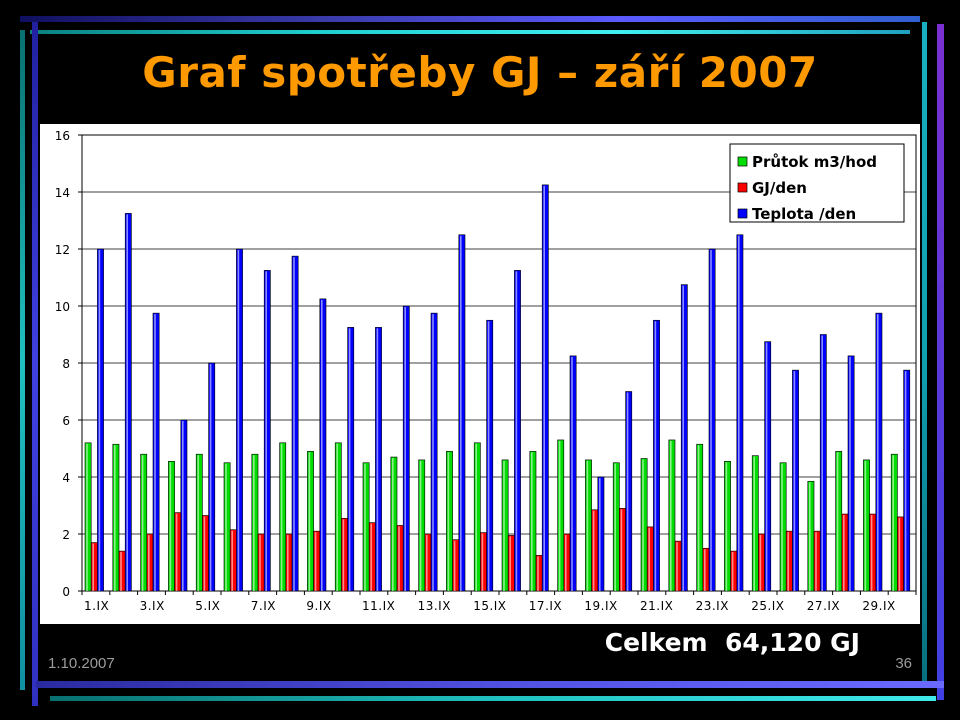 The height and width of the screenshot is (720, 960). I want to click on x-tick-label: 3.IX, so click(152, 606).